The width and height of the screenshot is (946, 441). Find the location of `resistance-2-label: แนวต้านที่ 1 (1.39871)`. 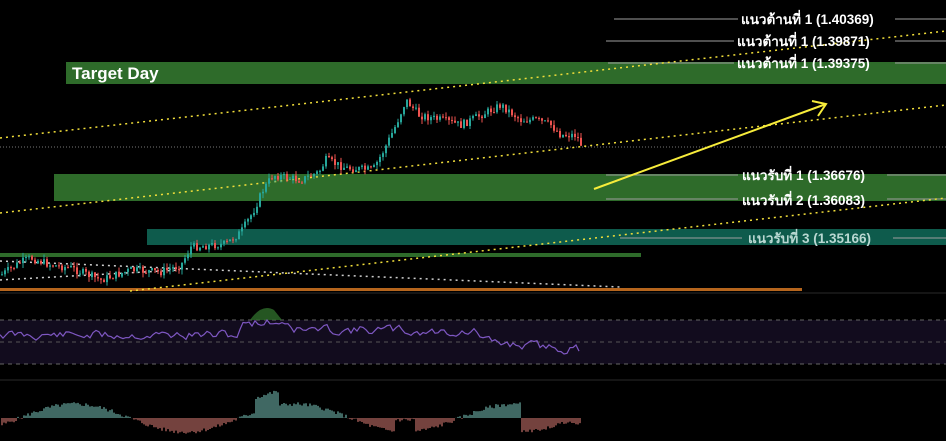

resistance-2-label: แนวต้านที่ 1 (1.39871) is located at coordinates (803, 40).